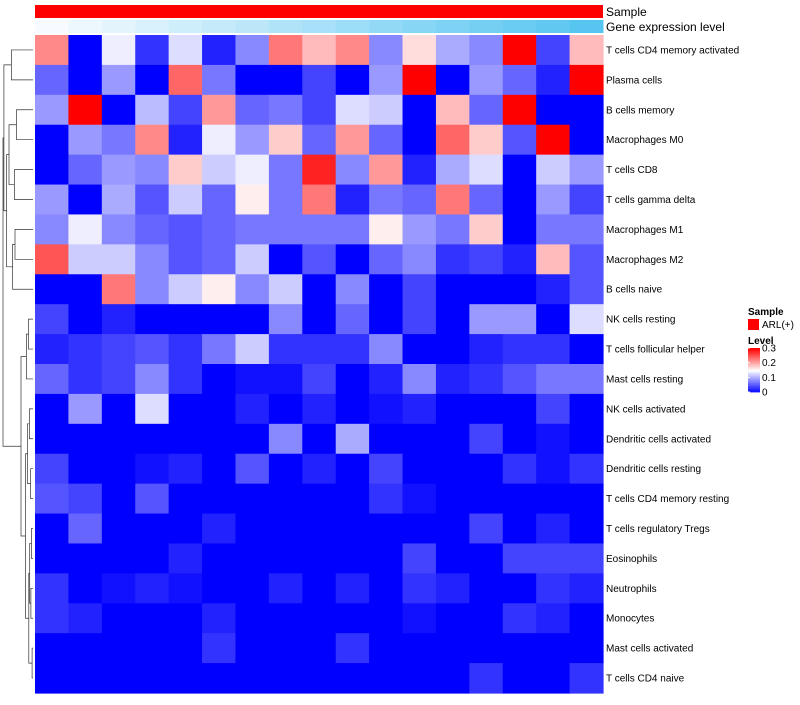 This screenshot has width=800, height=705. I want to click on legend-sample-swatch, so click(753, 324).